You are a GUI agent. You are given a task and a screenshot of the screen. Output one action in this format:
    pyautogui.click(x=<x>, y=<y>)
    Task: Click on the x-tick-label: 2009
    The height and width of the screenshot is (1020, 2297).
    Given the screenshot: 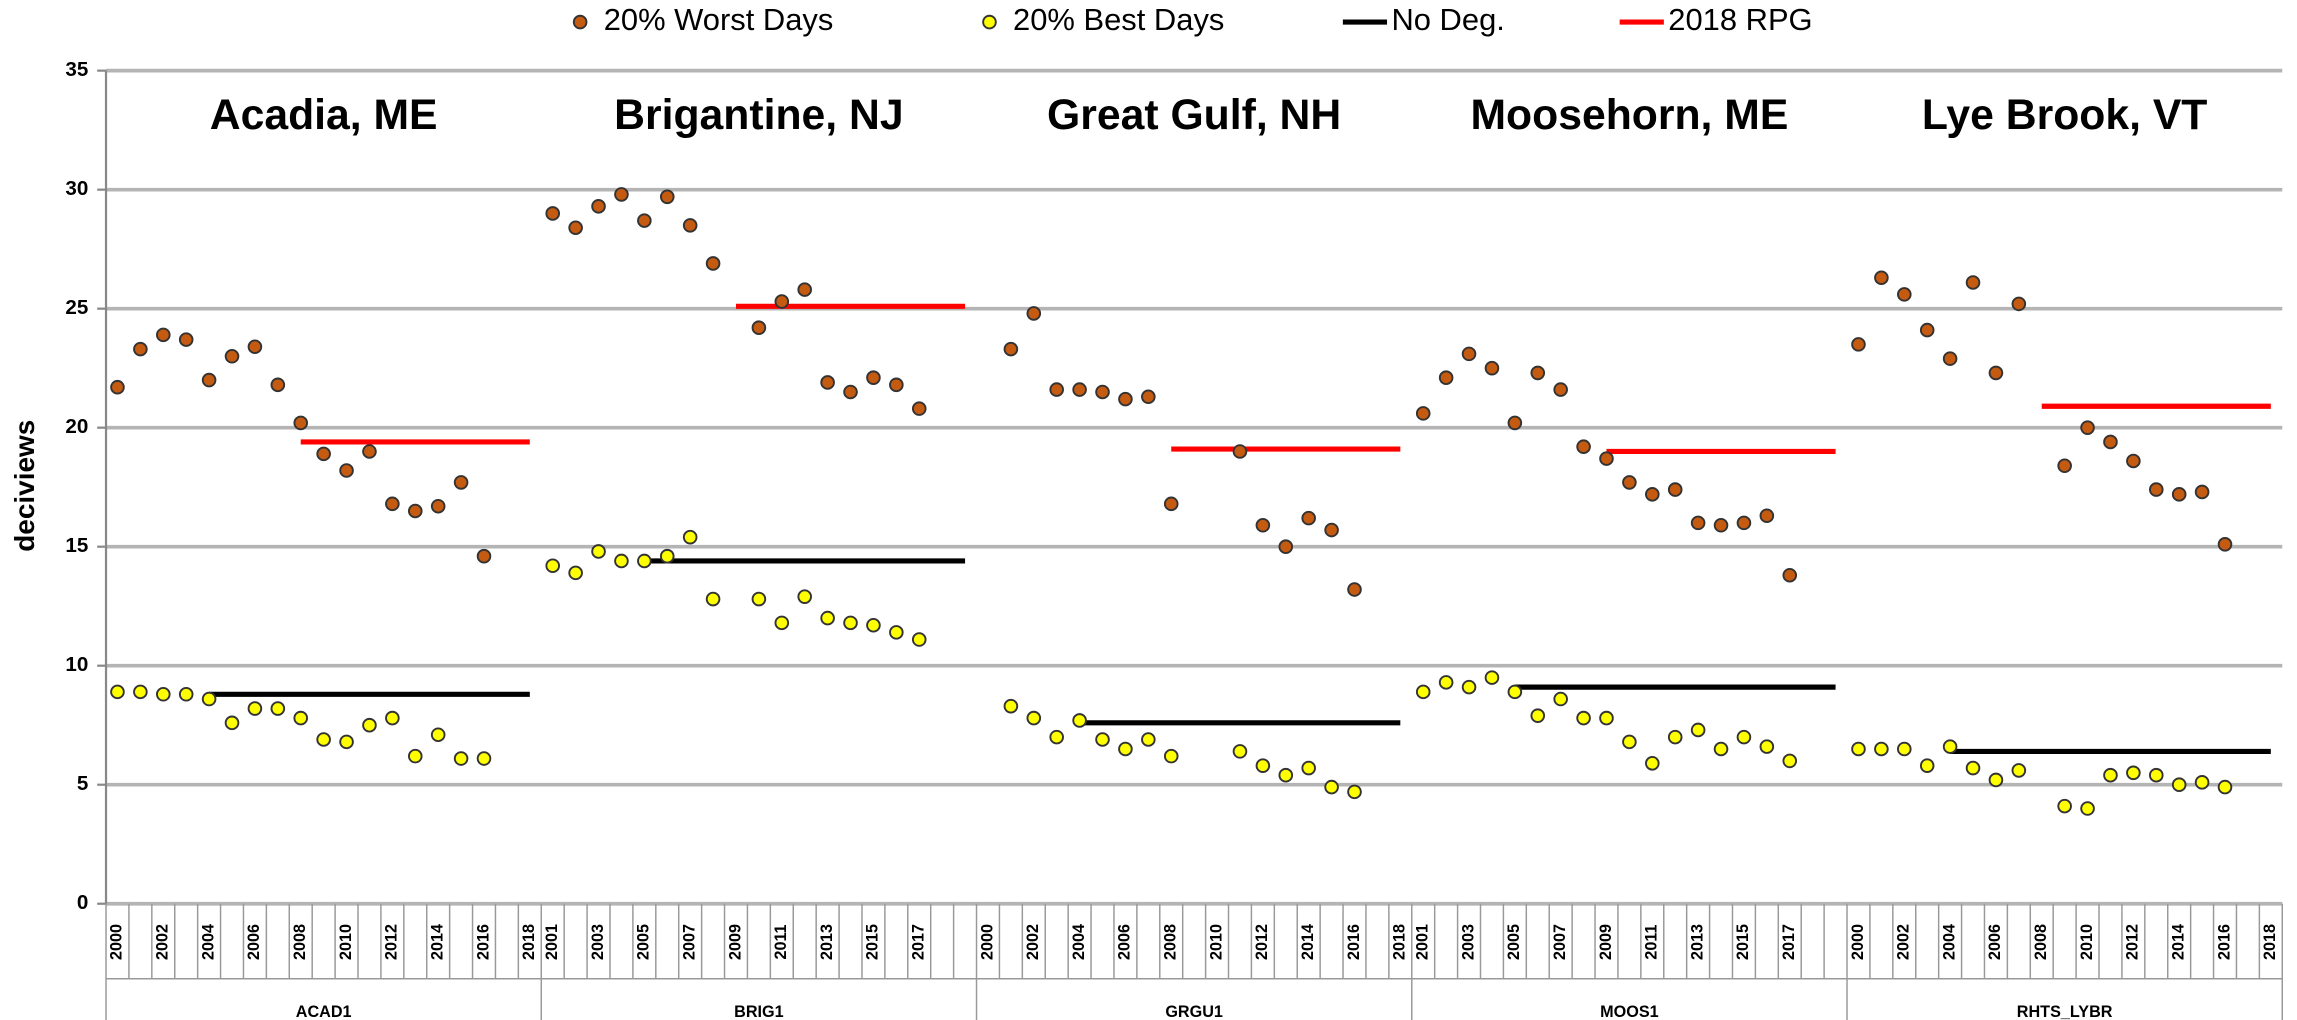 What is the action you would take?
    pyautogui.click(x=735, y=942)
    